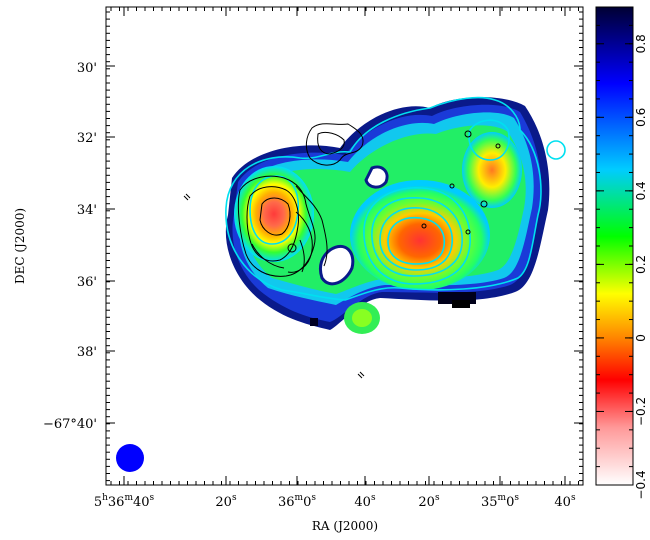  Describe the element at coordinates (70, 424) in the screenshot. I see `y-tick-label: −67°40'` at that location.